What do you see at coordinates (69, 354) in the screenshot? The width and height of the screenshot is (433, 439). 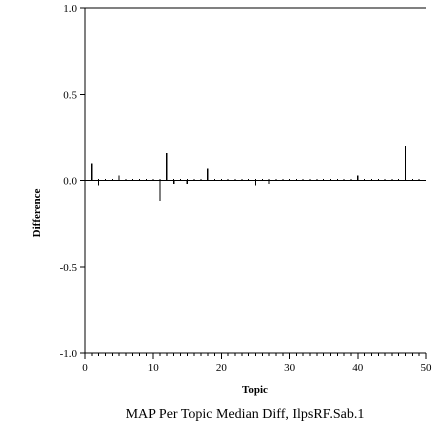 I see `y-tick-label: -1.0` at bounding box center [69, 354].